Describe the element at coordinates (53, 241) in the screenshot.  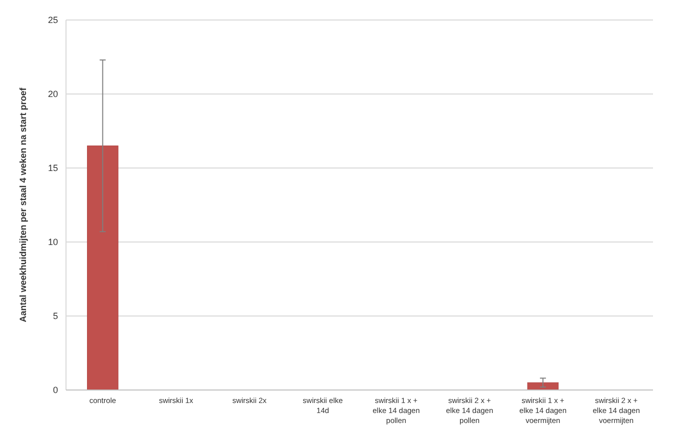
I see `y-tick-label: 10` at that location.